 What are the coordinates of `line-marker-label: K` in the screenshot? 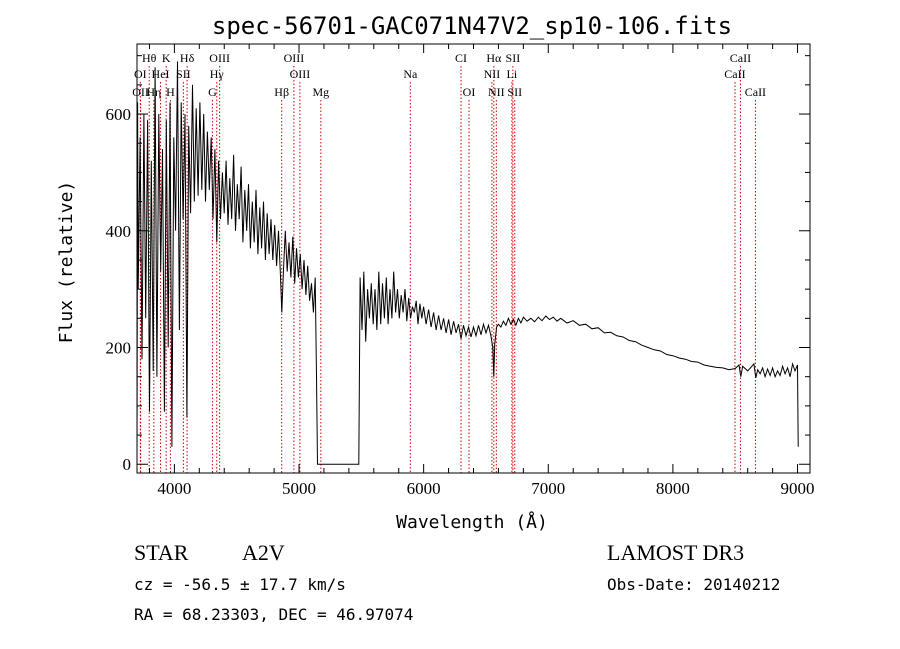 It's located at (166, 58).